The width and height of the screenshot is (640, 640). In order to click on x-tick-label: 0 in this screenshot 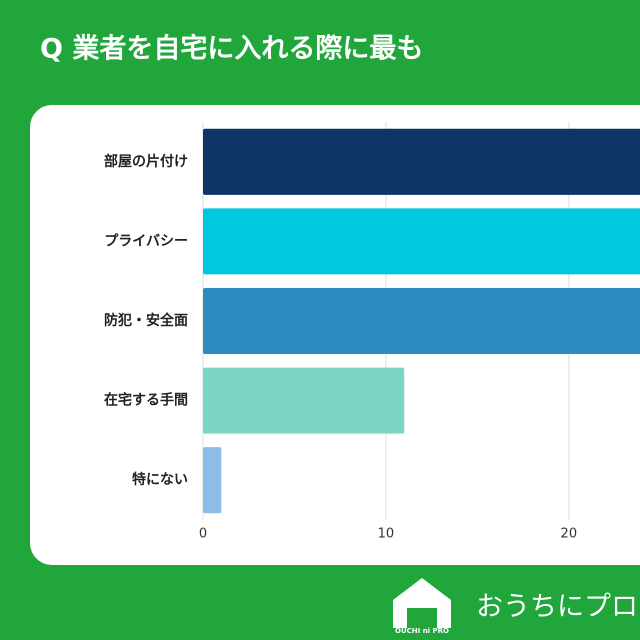, I will do `click(203, 534)`.